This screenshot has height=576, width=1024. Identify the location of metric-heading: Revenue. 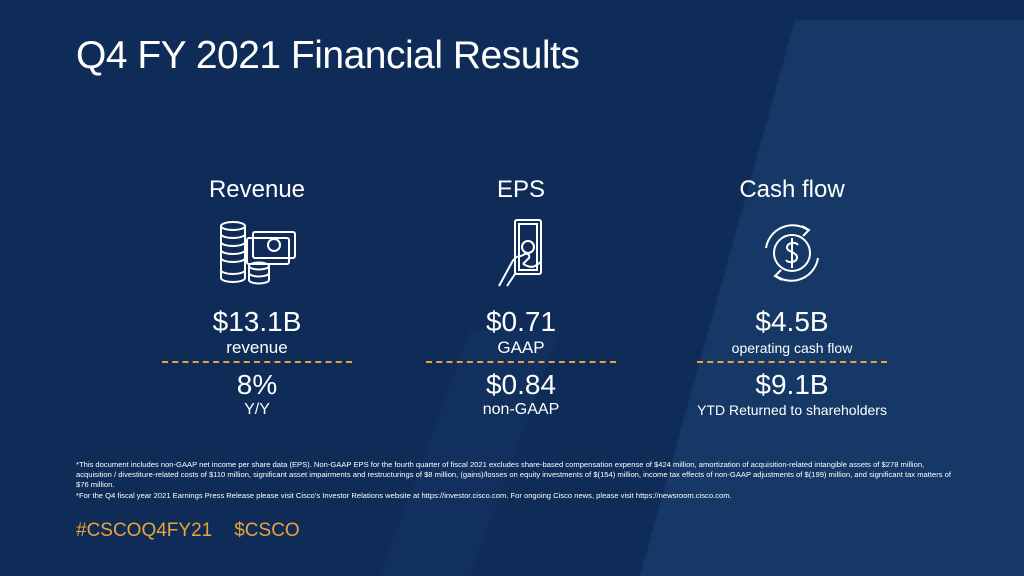
(257, 189).